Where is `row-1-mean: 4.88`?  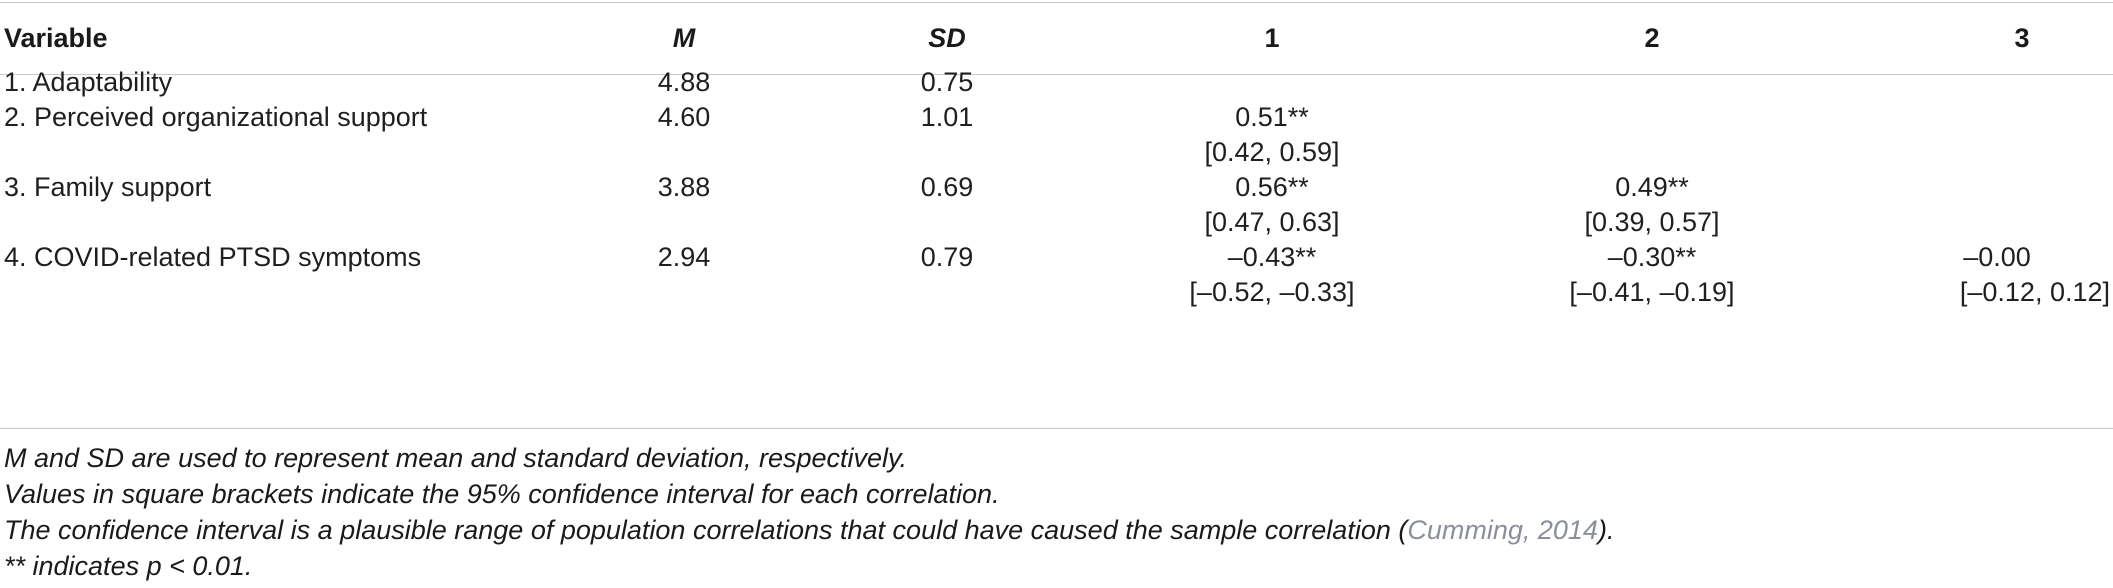
row-1-mean: 4.88 is located at coordinates (684, 82).